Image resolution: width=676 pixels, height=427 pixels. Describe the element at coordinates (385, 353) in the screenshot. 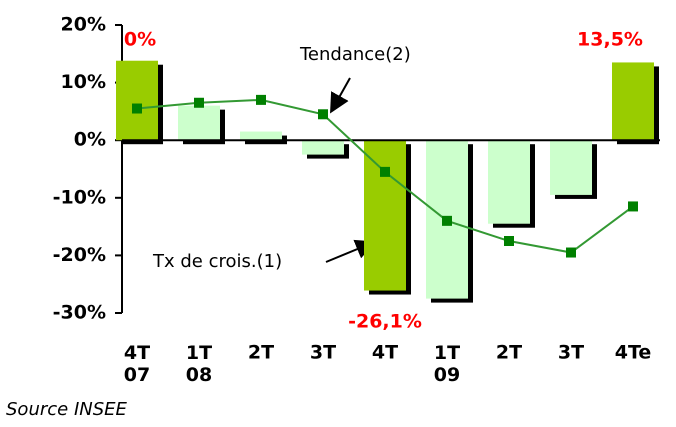

I see `x-tick-label: 4T` at that location.